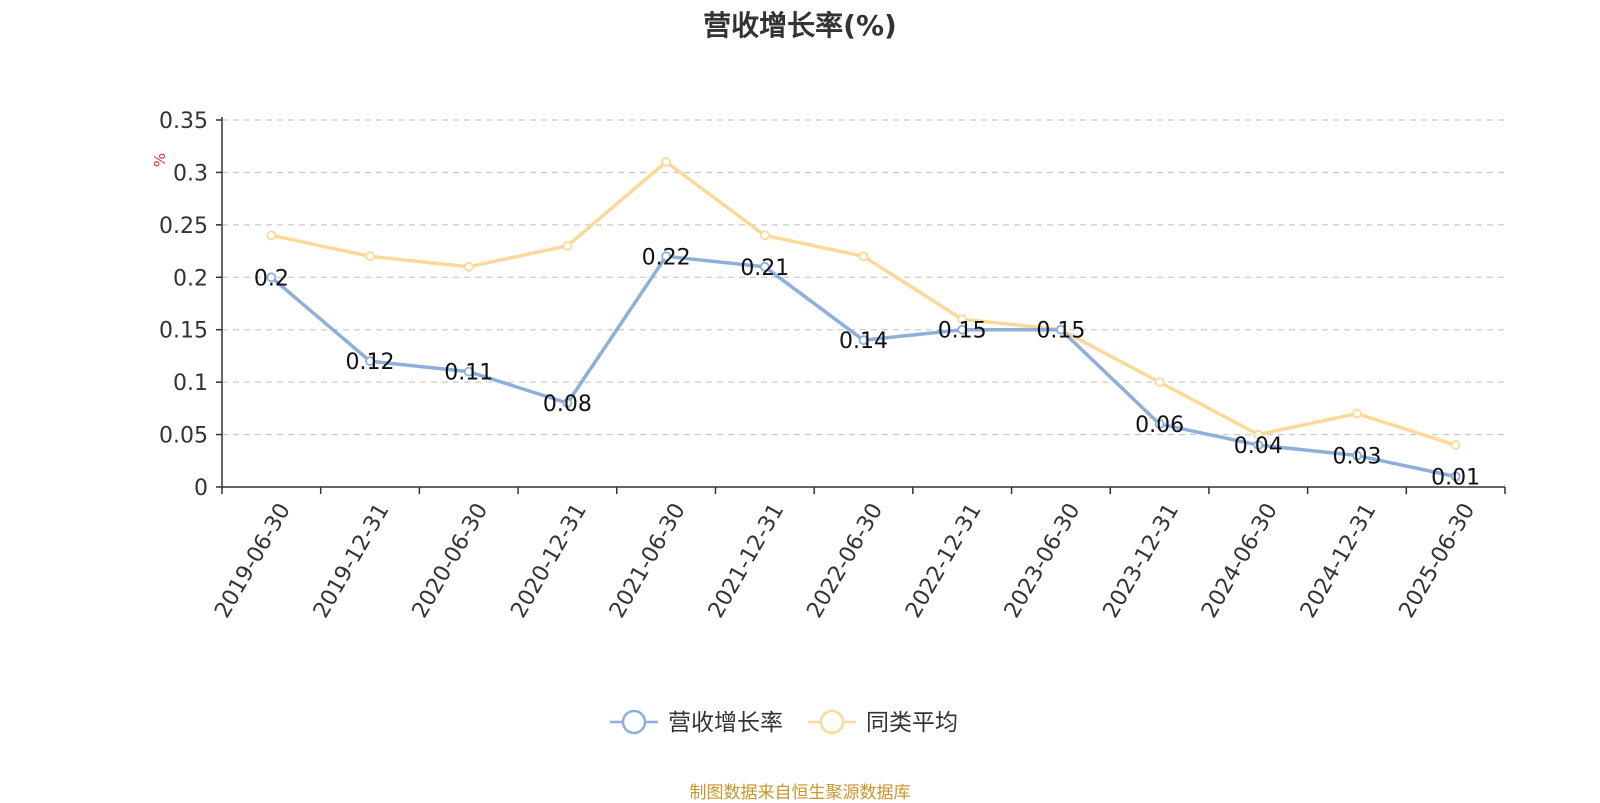 Image resolution: width=1600 pixels, height=803 pixels. I want to click on y-tick-label: 0.2, so click(190, 278).